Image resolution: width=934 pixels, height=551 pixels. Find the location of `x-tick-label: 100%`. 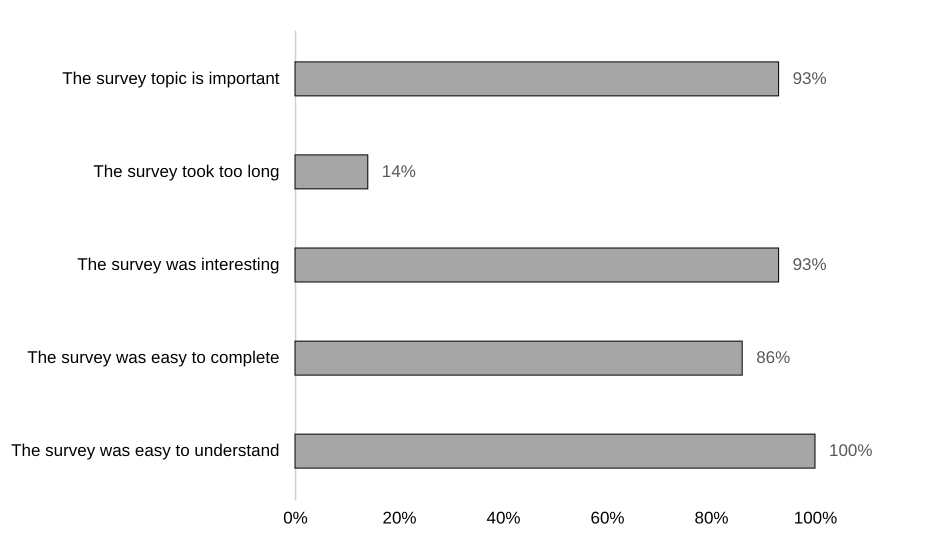

x-tick-label: 100% is located at coordinates (816, 518).